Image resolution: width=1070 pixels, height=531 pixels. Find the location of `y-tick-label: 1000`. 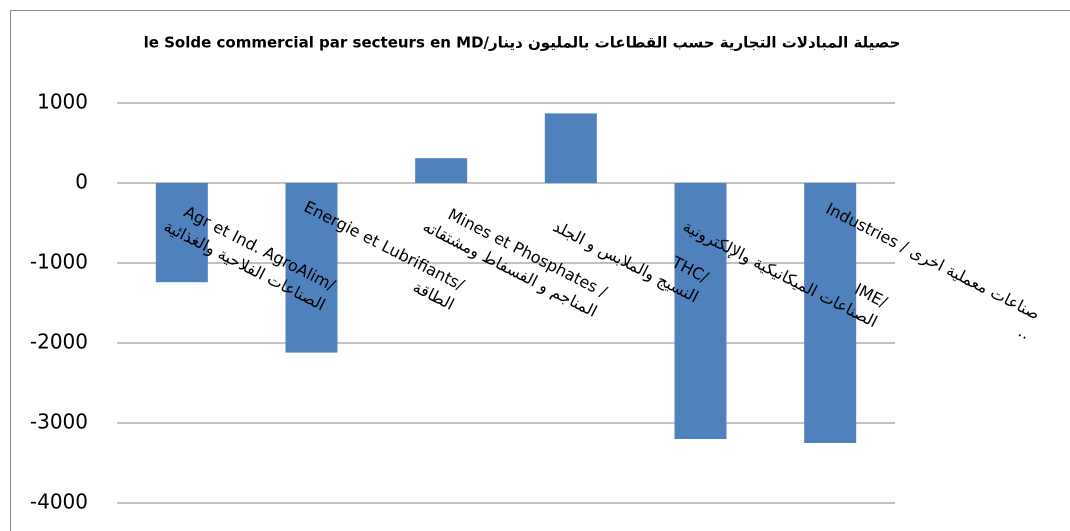

y-tick-label: 1000 is located at coordinates (62, 102).